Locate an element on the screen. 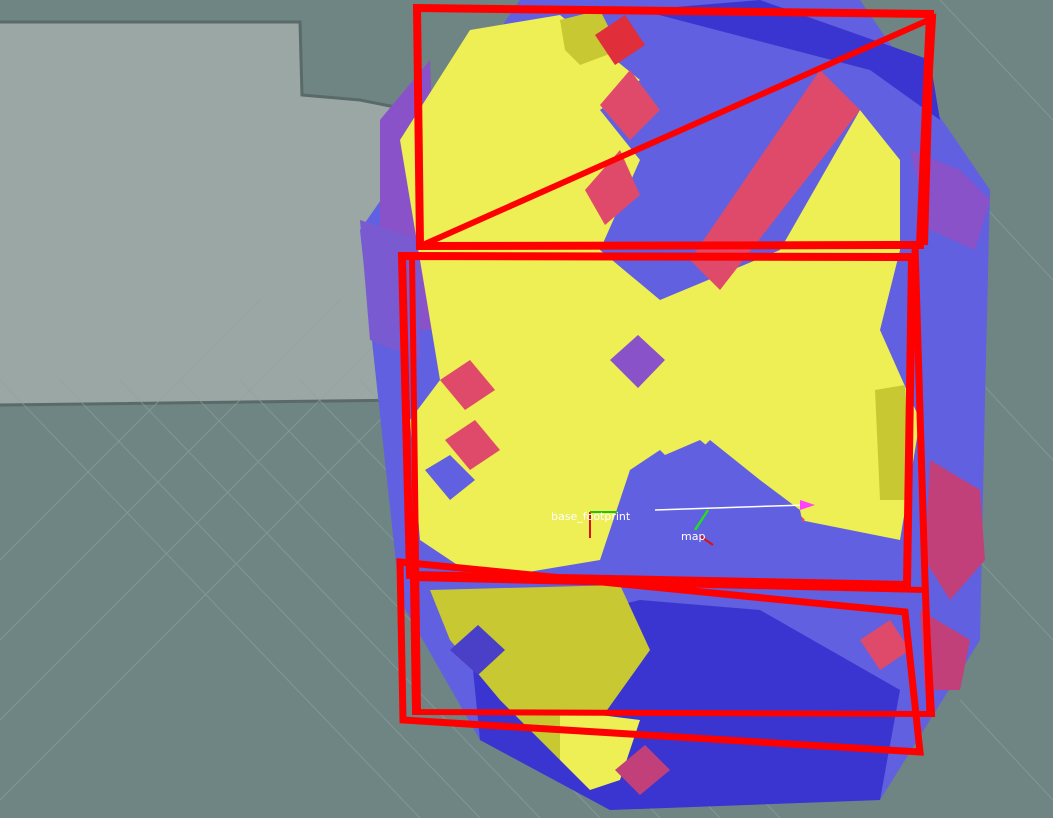  map-label: map is located at coordinates (693, 536).